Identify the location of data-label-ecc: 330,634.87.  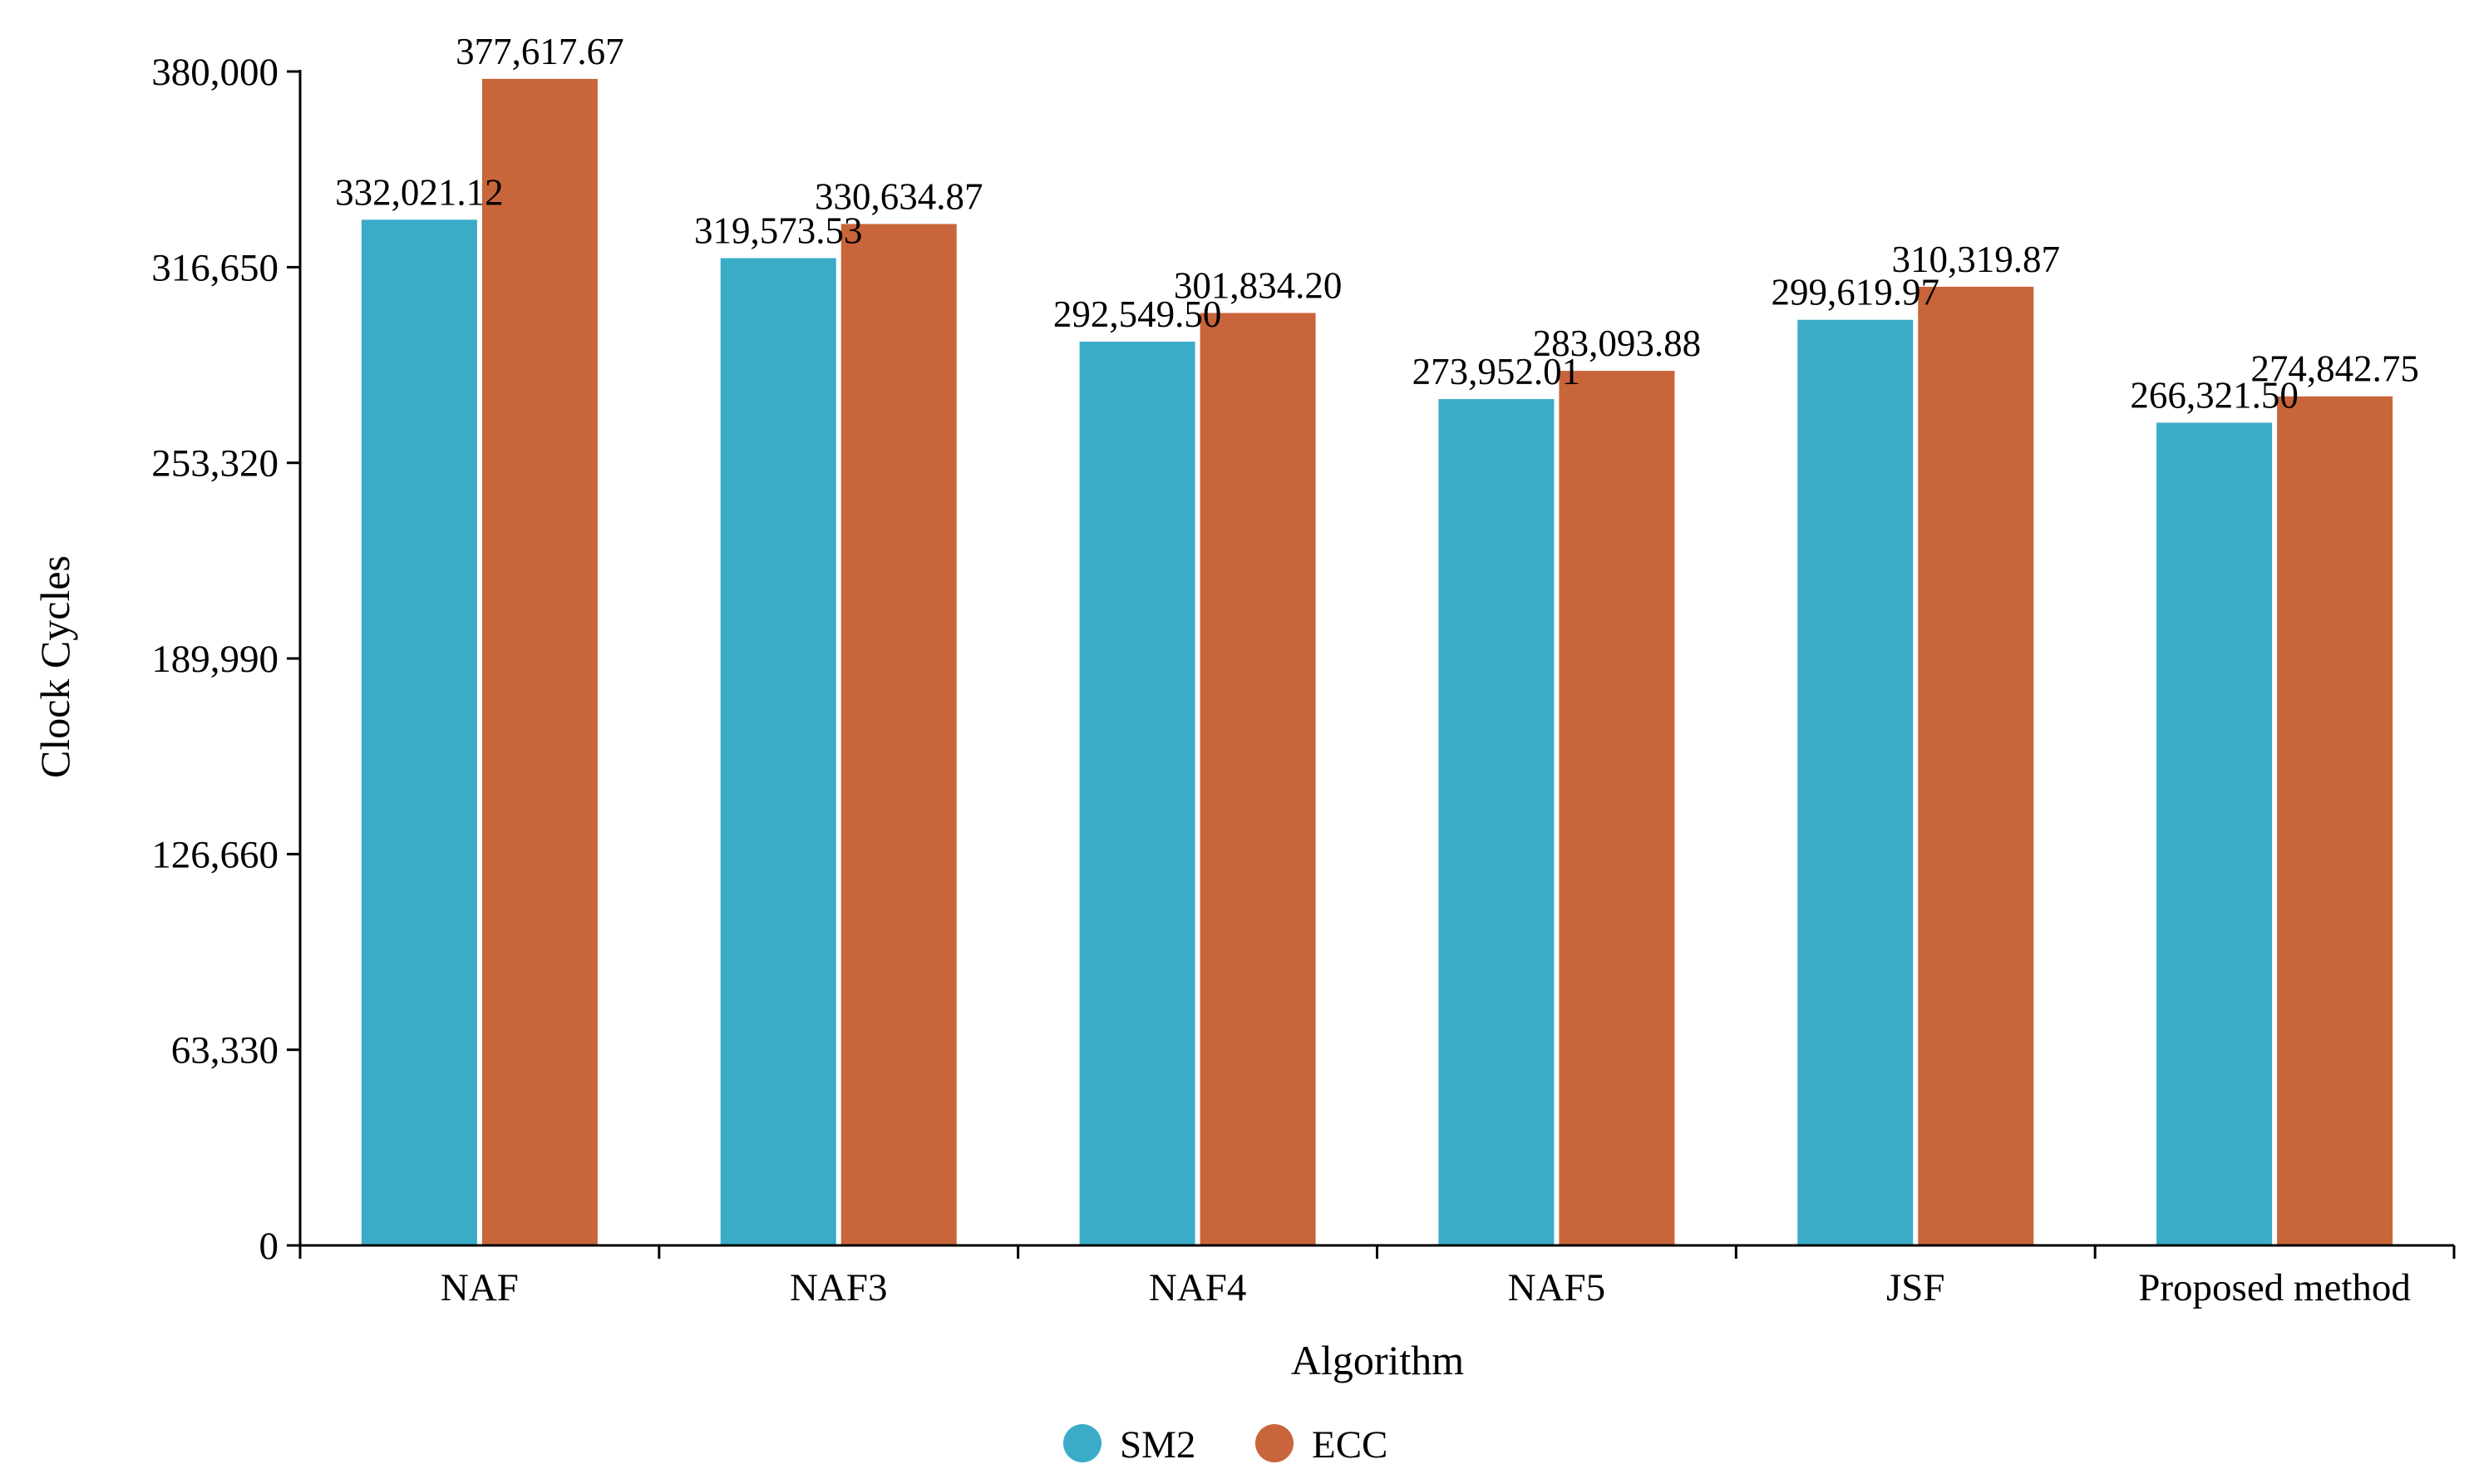
(899, 196).